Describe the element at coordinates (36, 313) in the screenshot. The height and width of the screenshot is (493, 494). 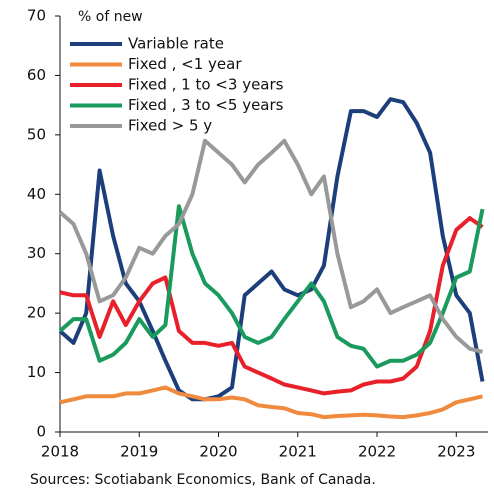
I see `y-tick-label: 20` at that location.